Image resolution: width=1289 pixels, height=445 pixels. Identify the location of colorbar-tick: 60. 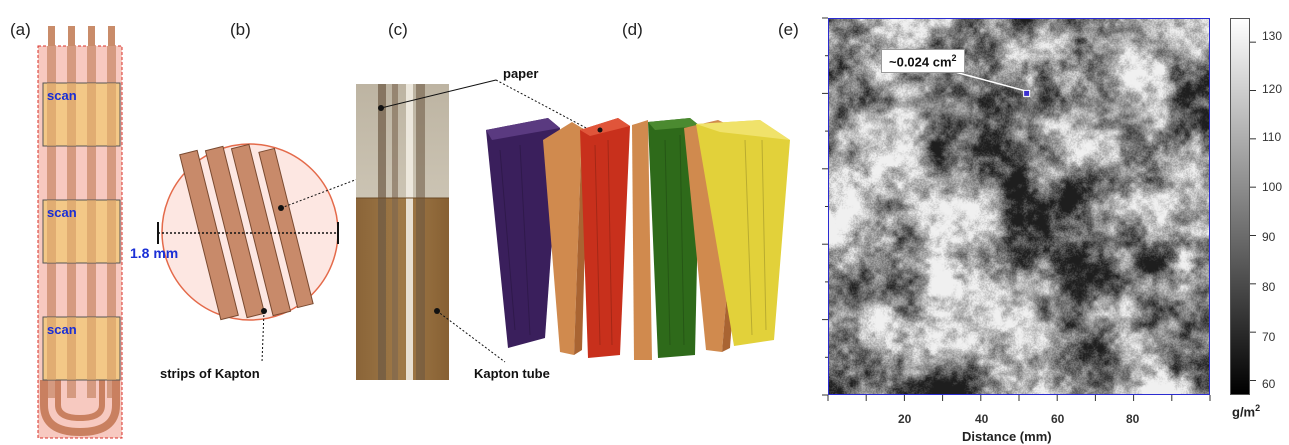
(1269, 384).